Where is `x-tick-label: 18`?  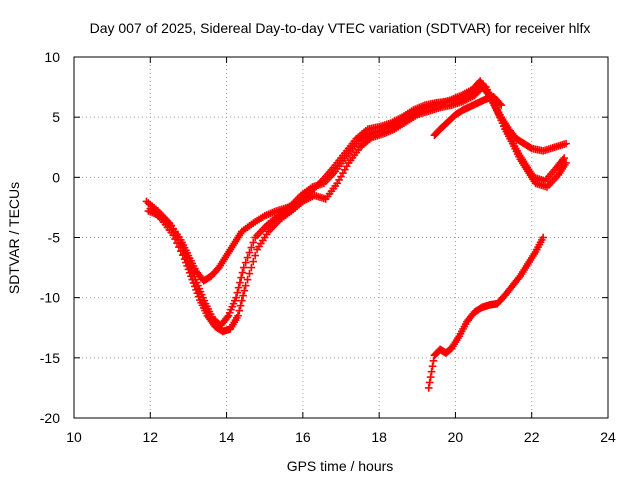 x-tick-label: 18 is located at coordinates (379, 437).